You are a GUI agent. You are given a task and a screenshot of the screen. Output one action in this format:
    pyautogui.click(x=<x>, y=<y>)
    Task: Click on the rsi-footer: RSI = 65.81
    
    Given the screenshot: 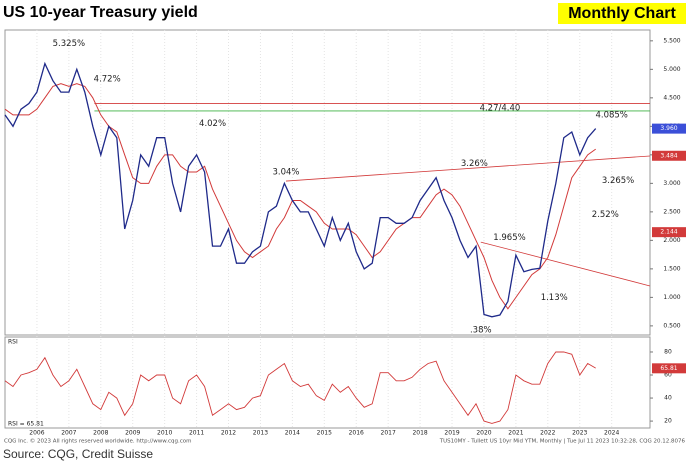 What is the action you would take?
    pyautogui.click(x=26, y=424)
    